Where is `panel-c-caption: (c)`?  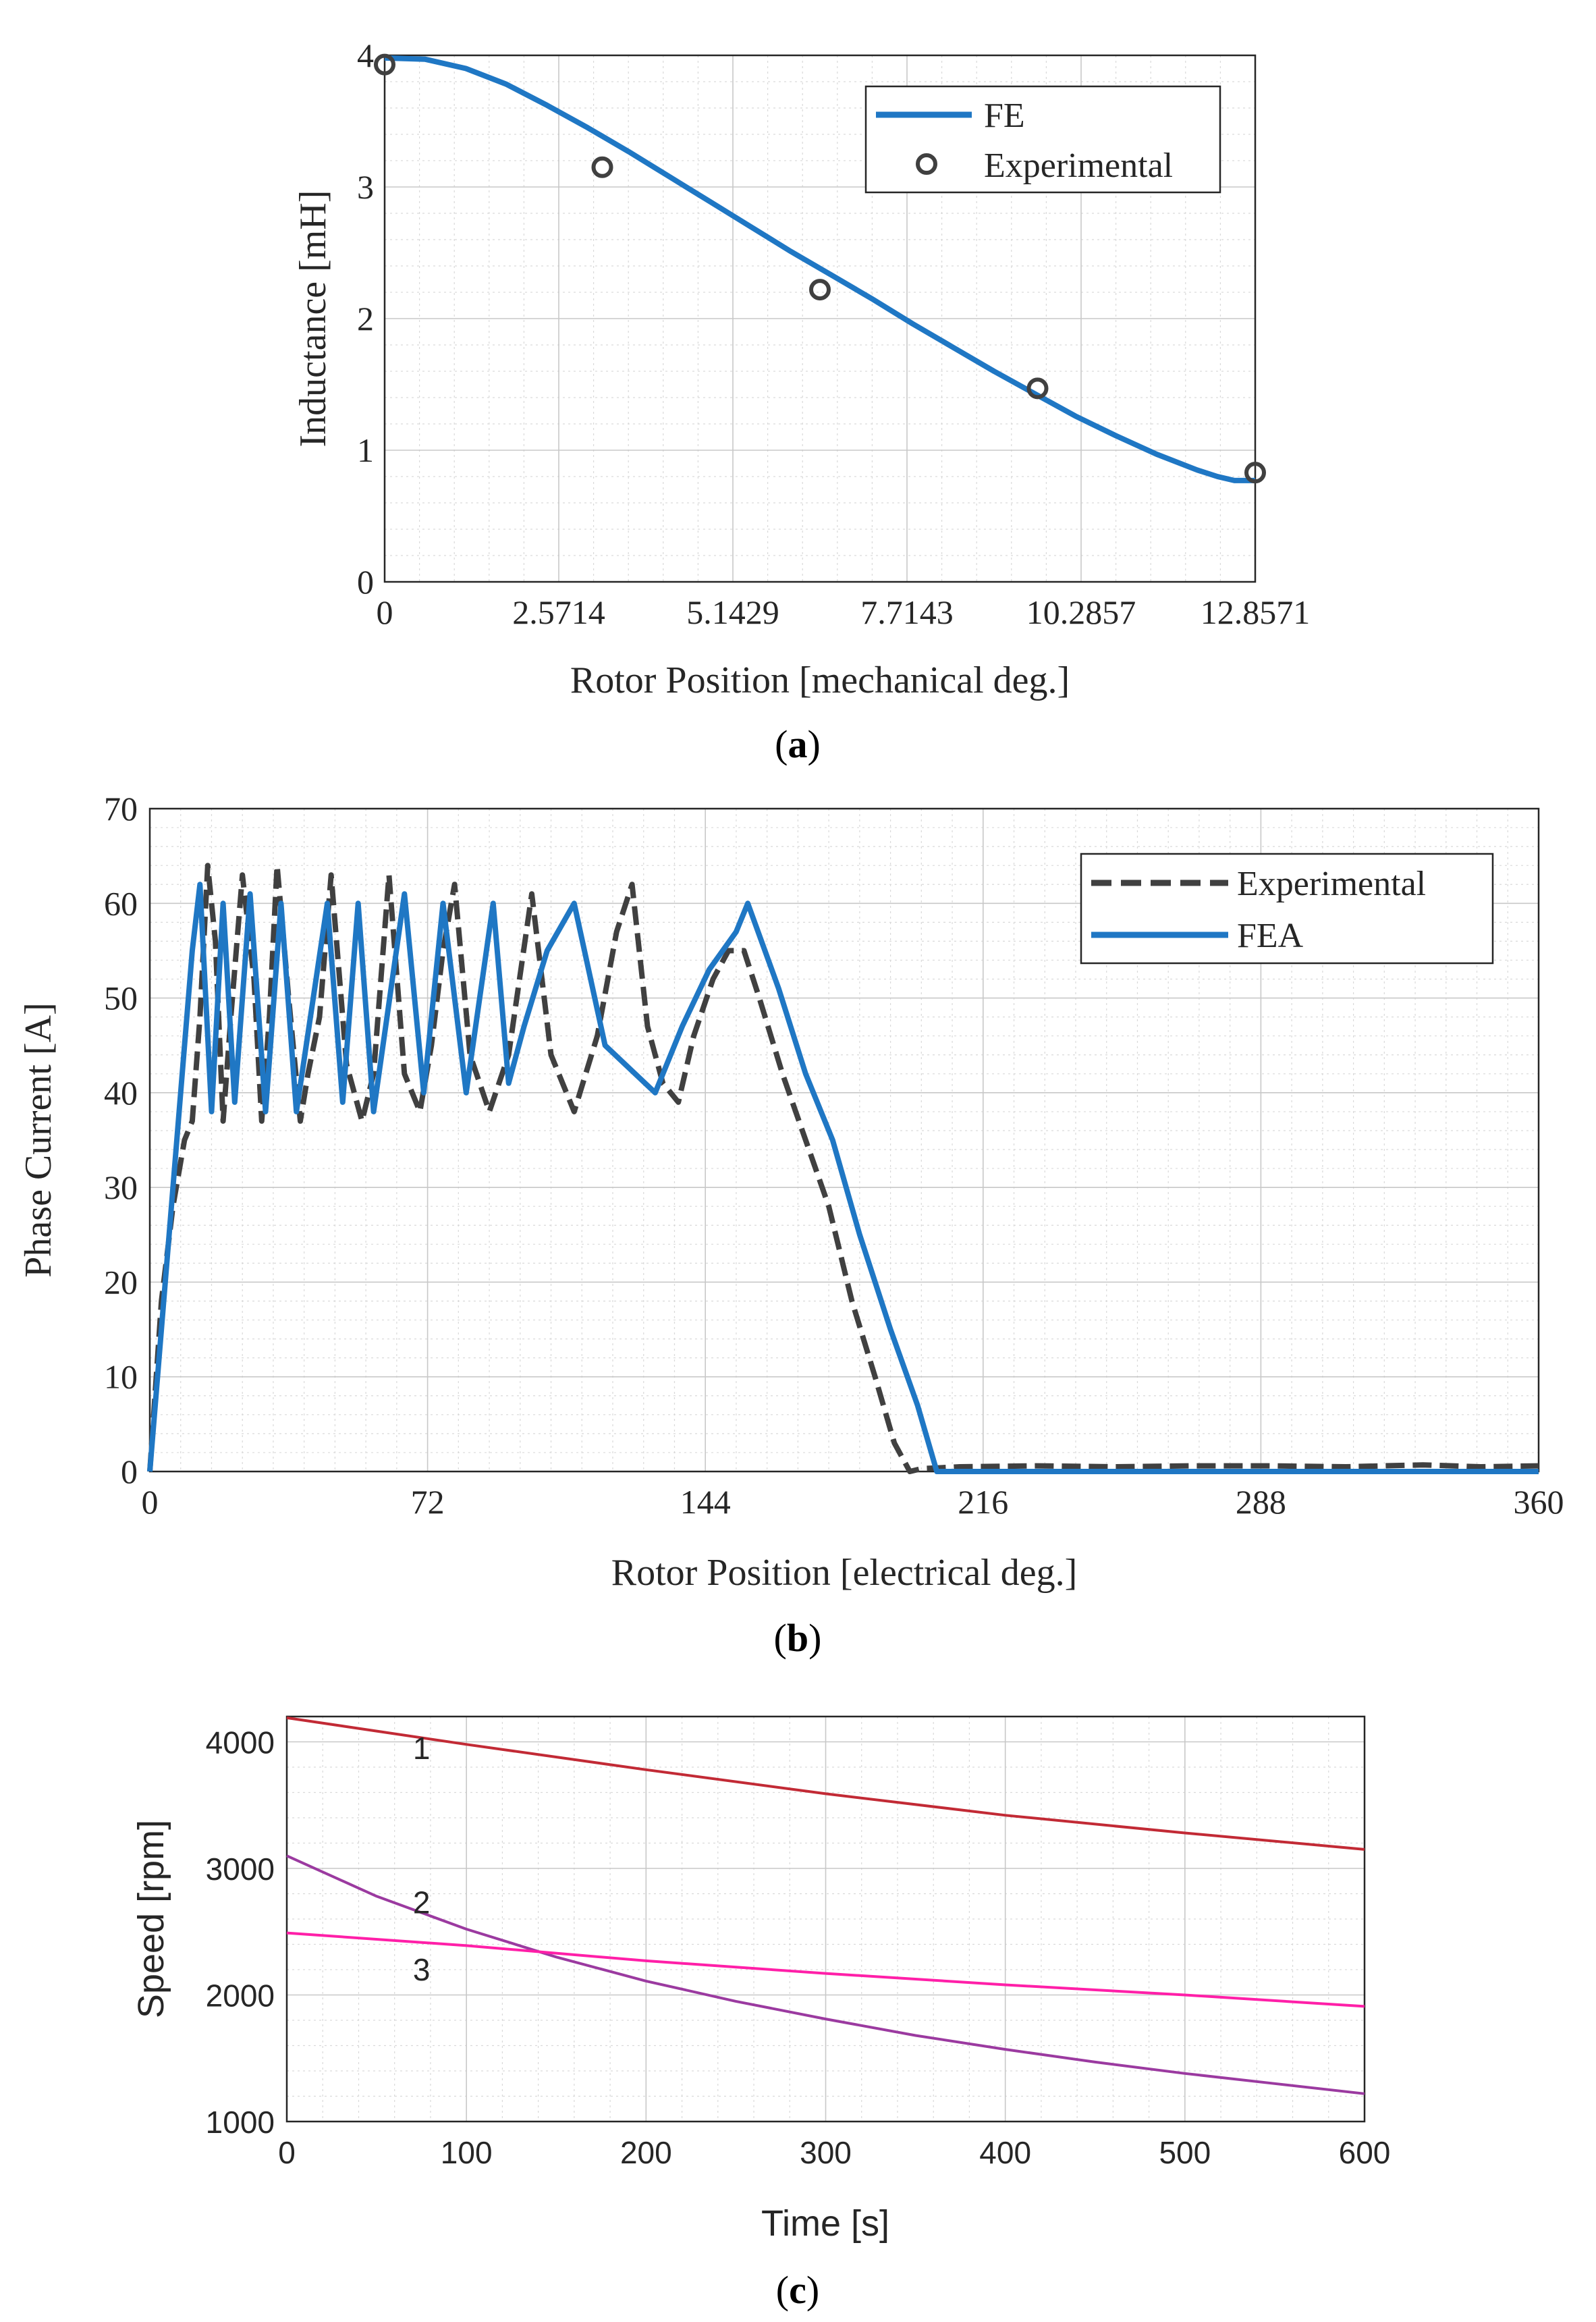 panel-c-caption: (c) is located at coordinates (797, 2290).